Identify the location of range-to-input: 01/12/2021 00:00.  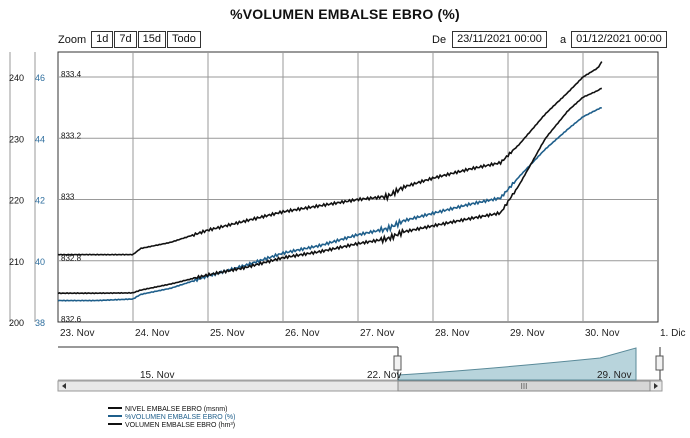
(619, 39).